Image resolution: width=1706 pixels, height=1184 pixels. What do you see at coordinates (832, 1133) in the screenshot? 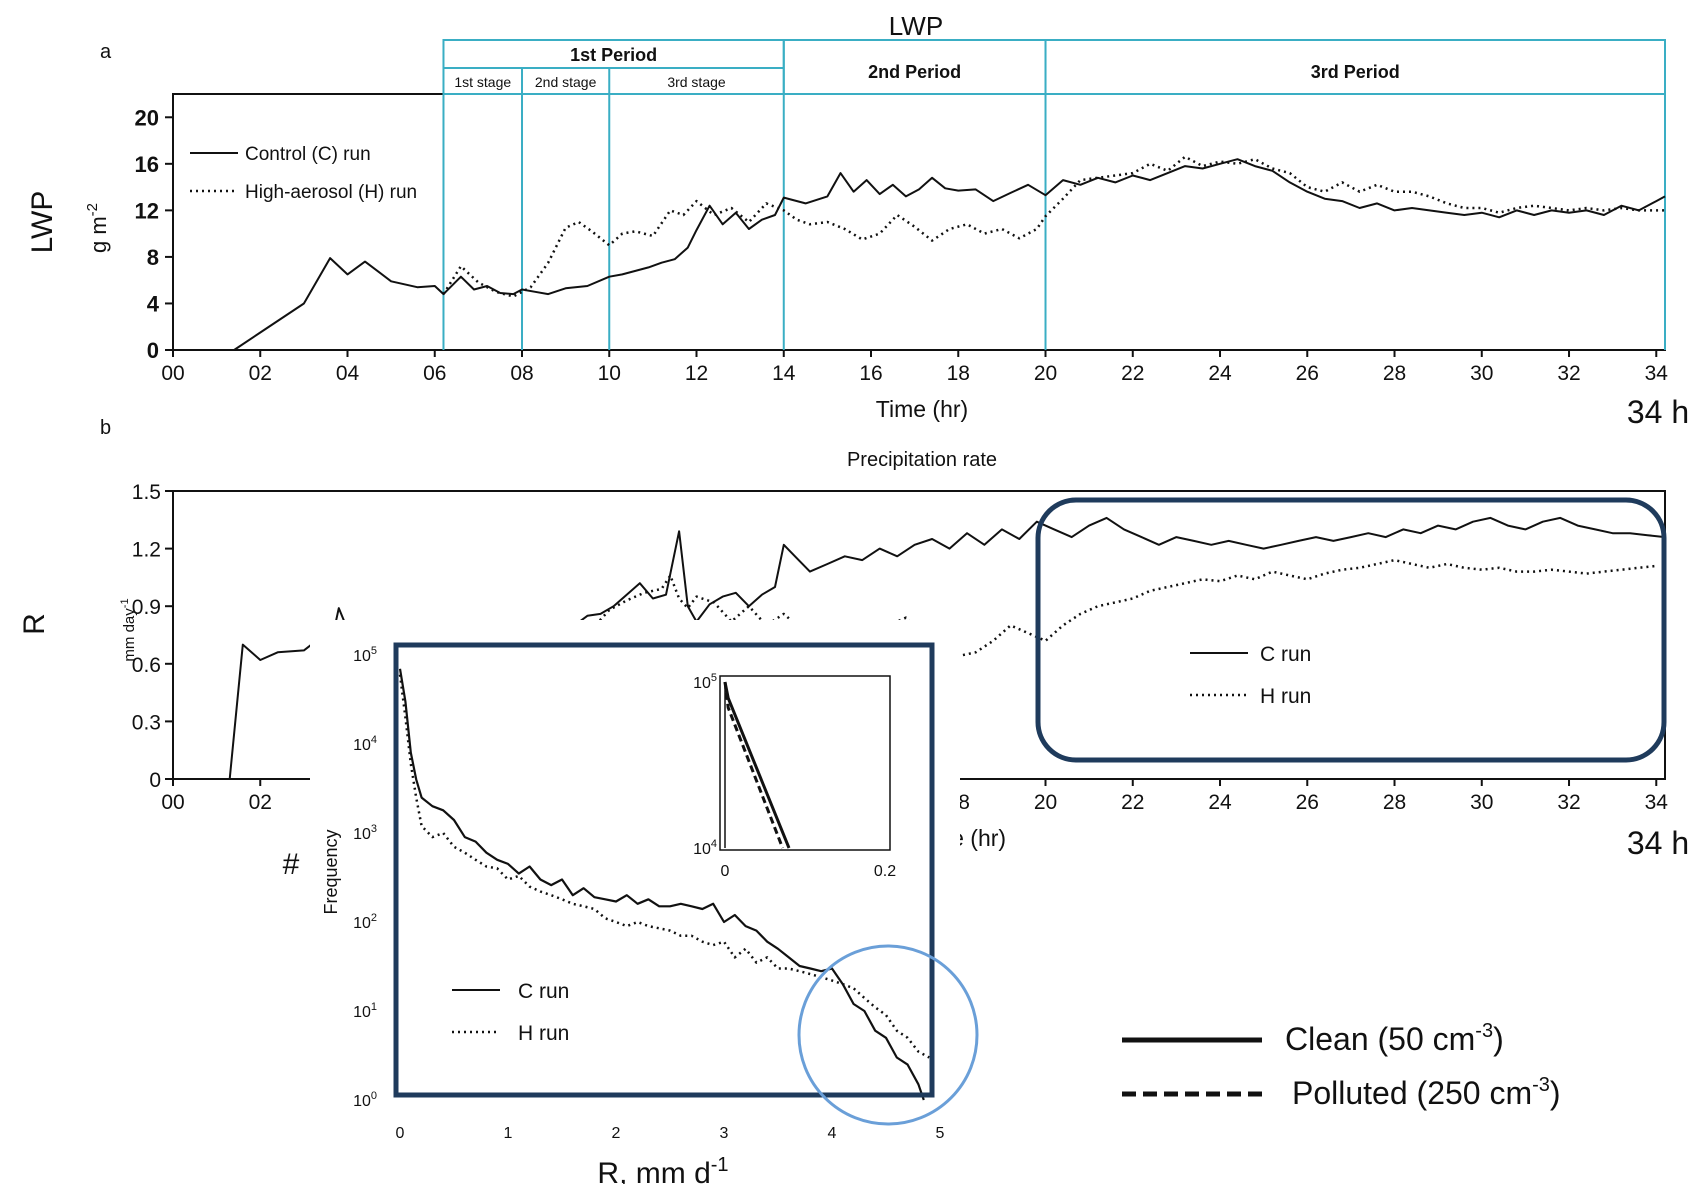
I see `inset-x-tick-label: 4` at bounding box center [832, 1133].